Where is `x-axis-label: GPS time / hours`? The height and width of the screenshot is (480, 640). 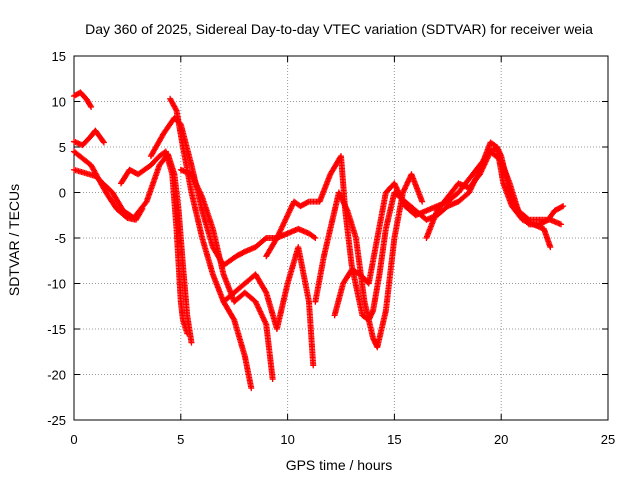
x-axis-label: GPS time / hours is located at coordinates (339, 465).